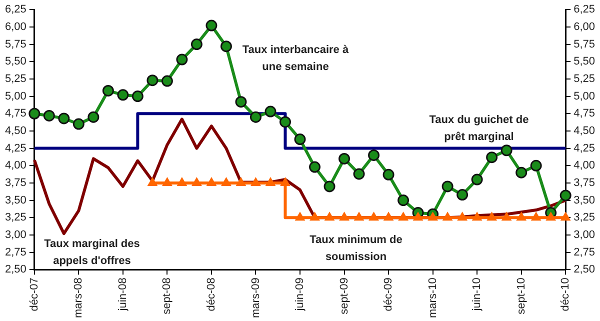 This screenshot has height=321, width=600. What do you see at coordinates (585, 270) in the screenshot?
I see `y2-tick-label: 2,50` at bounding box center [585, 270].